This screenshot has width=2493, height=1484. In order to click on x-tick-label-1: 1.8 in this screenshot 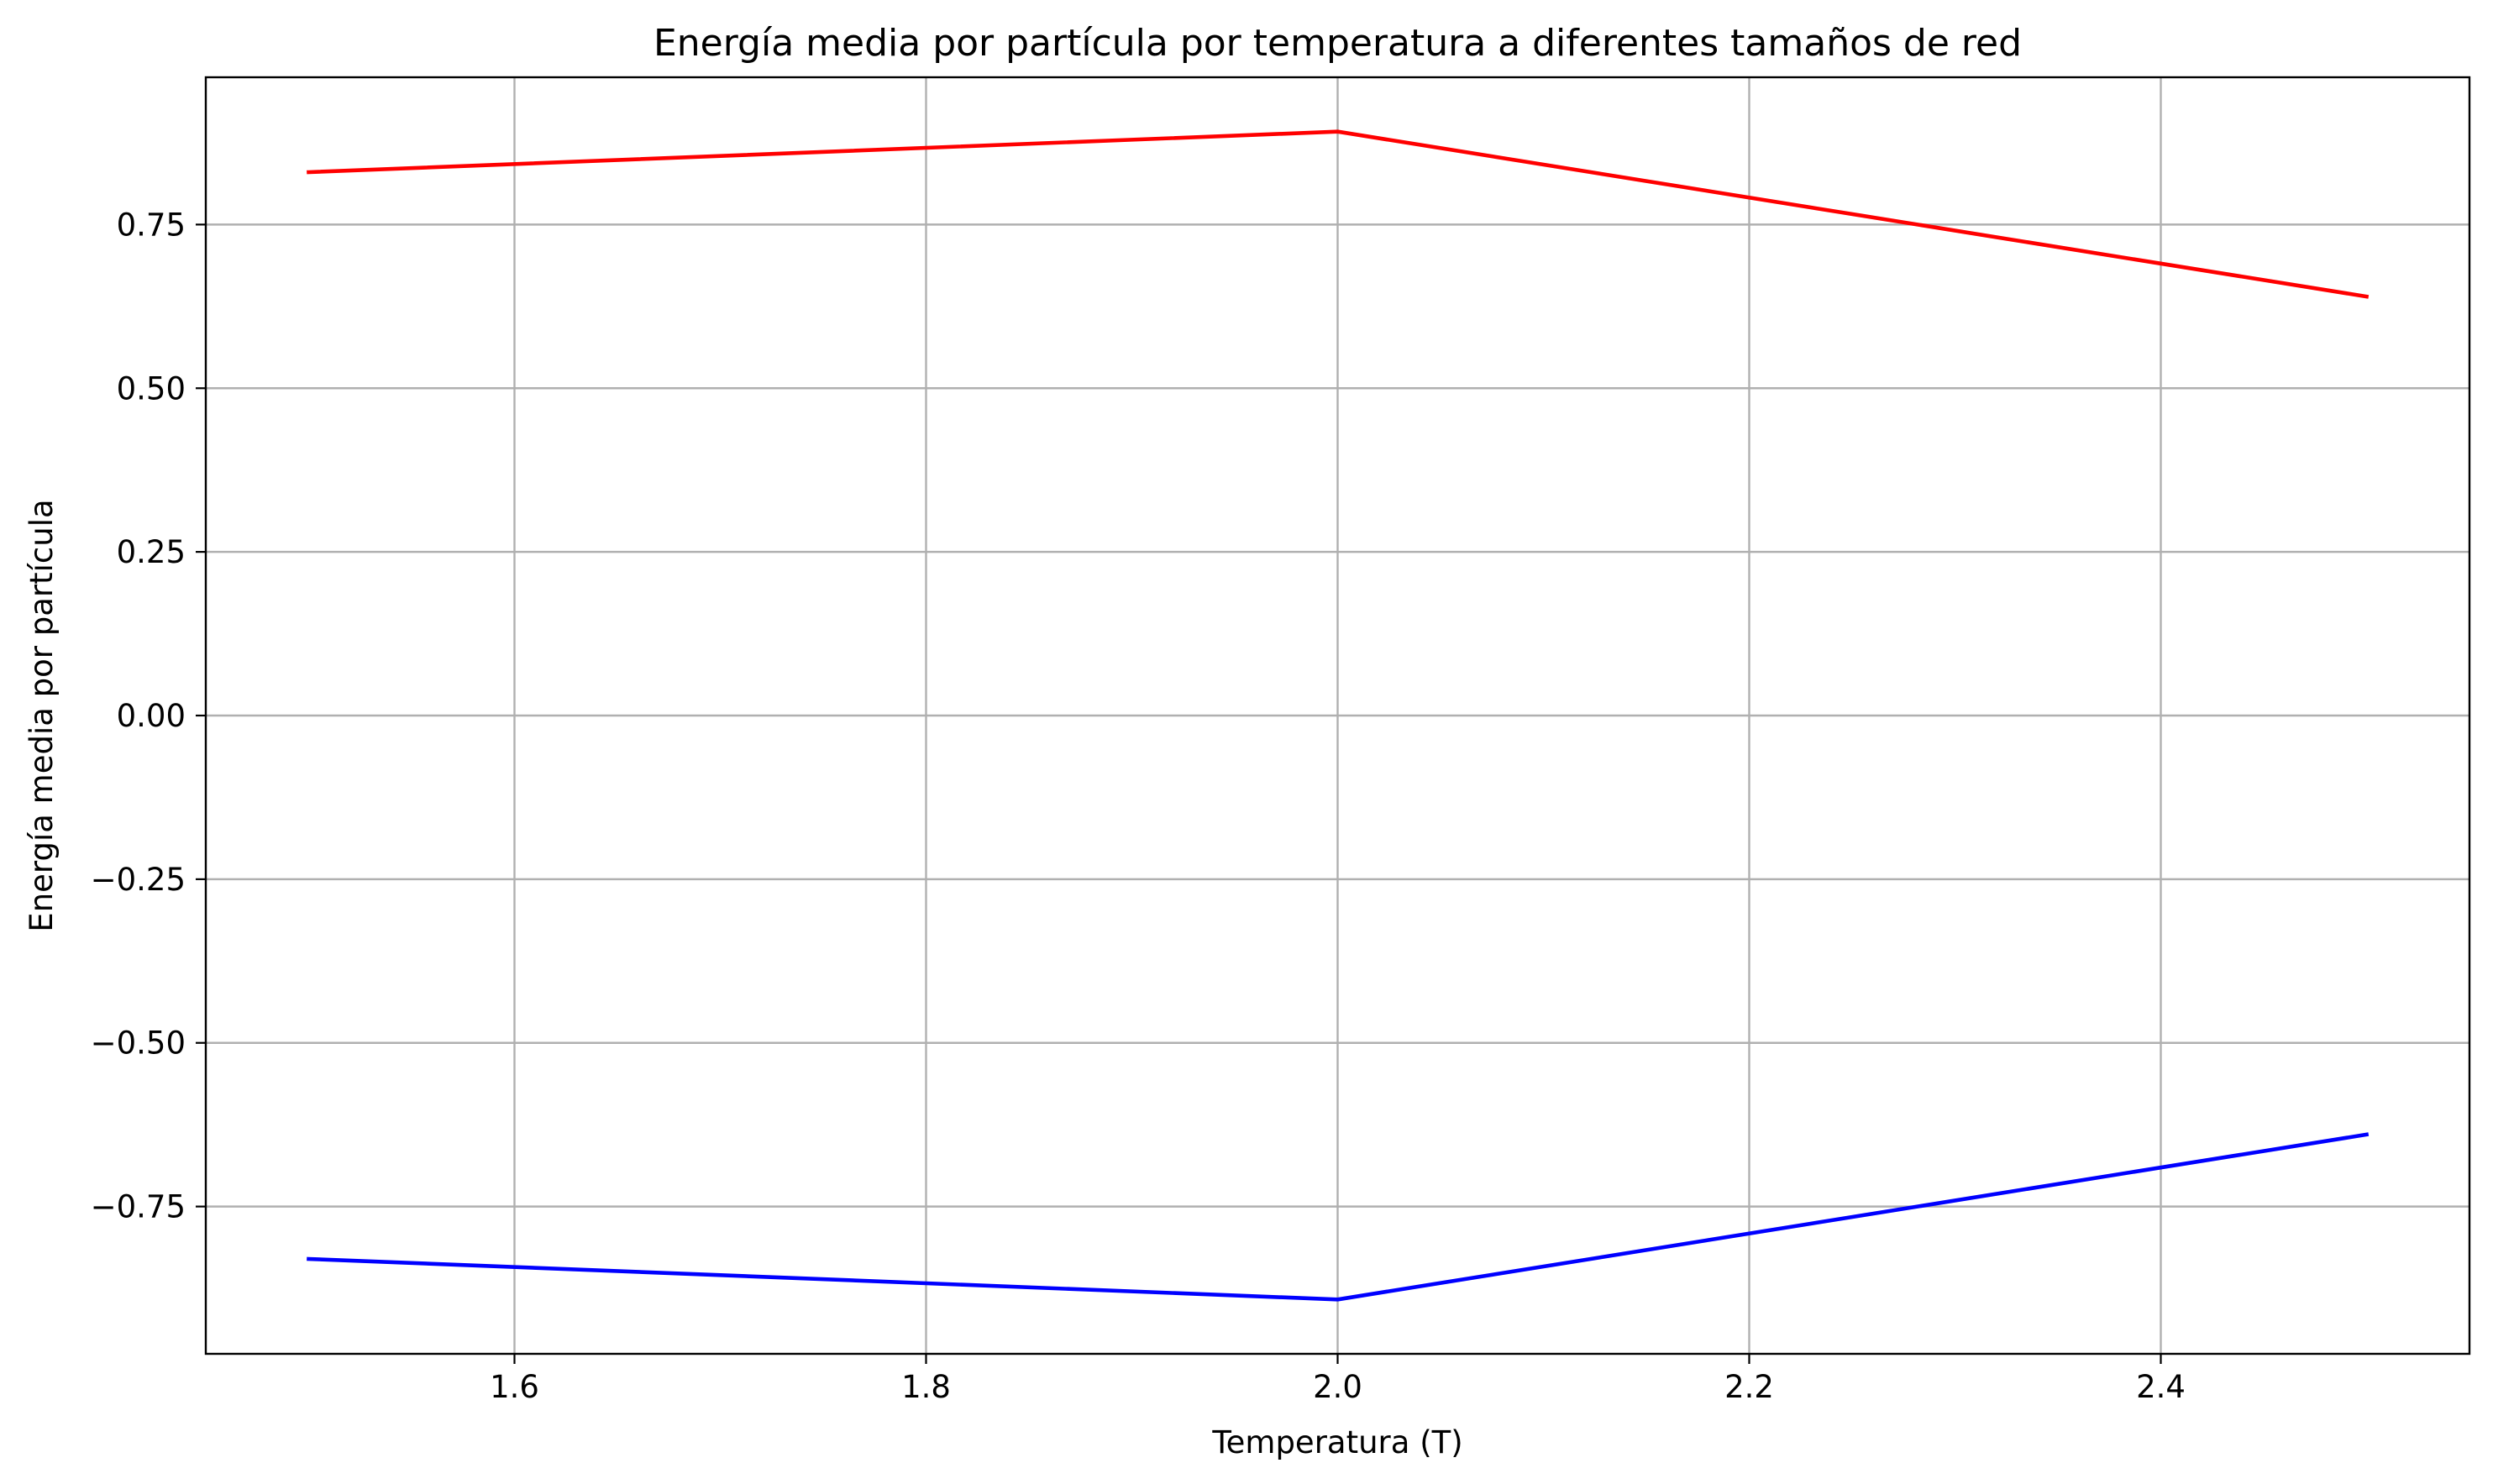, I will do `click(926, 1387)`.